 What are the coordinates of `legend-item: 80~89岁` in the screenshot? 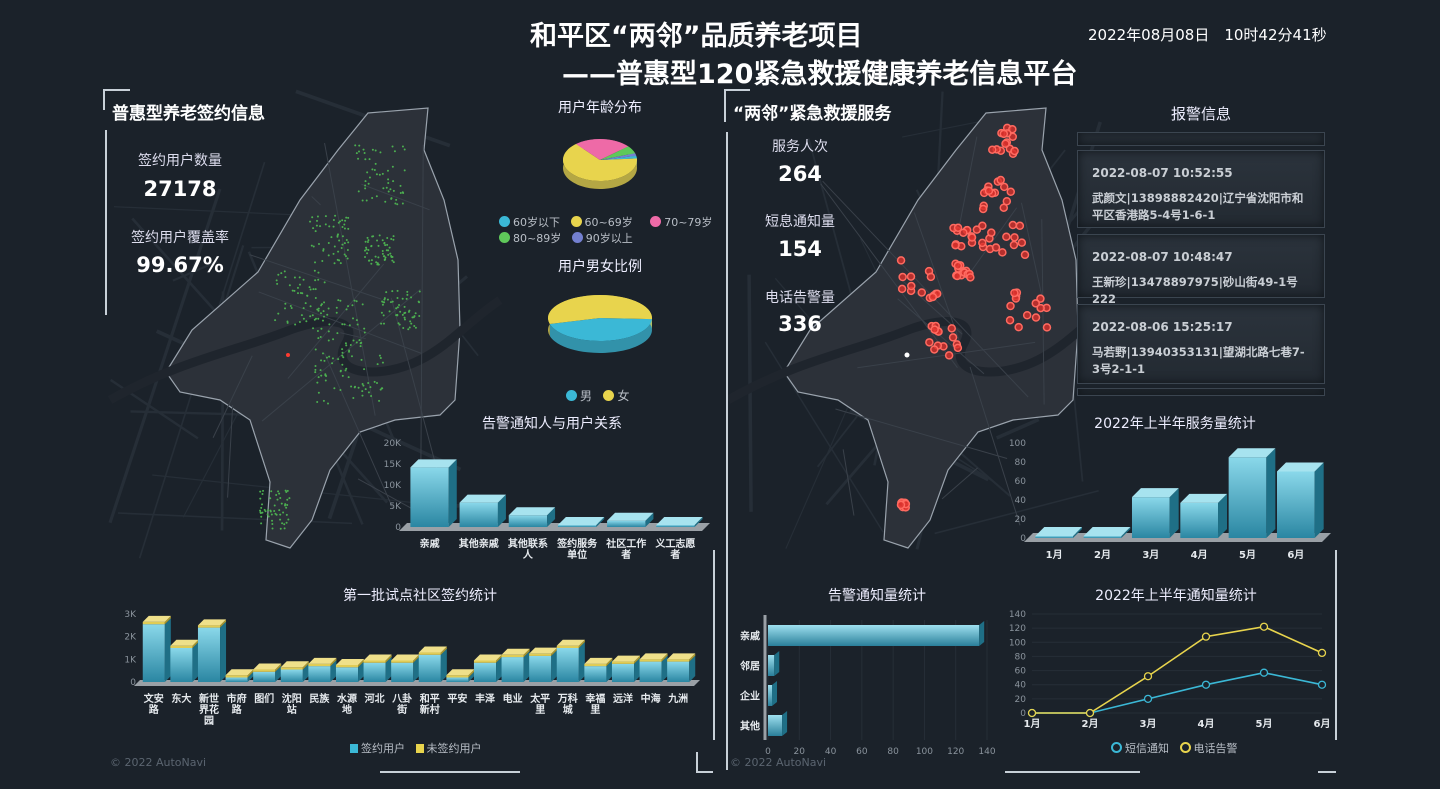 It's located at (530, 238).